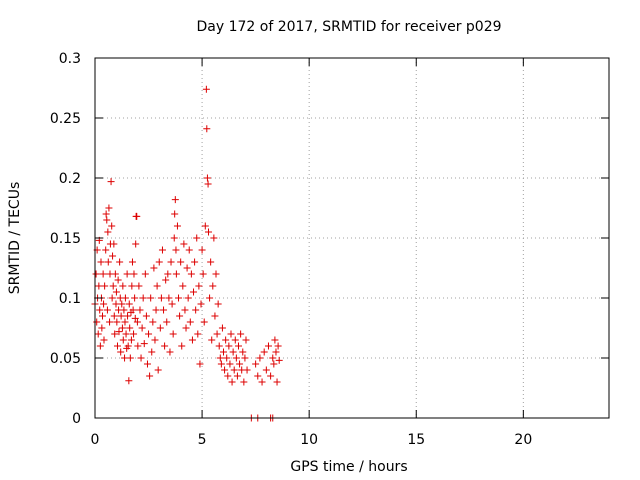 This screenshot has width=640, height=480. Describe the element at coordinates (70, 59) in the screenshot. I see `y-tick-label: 0.3` at that location.